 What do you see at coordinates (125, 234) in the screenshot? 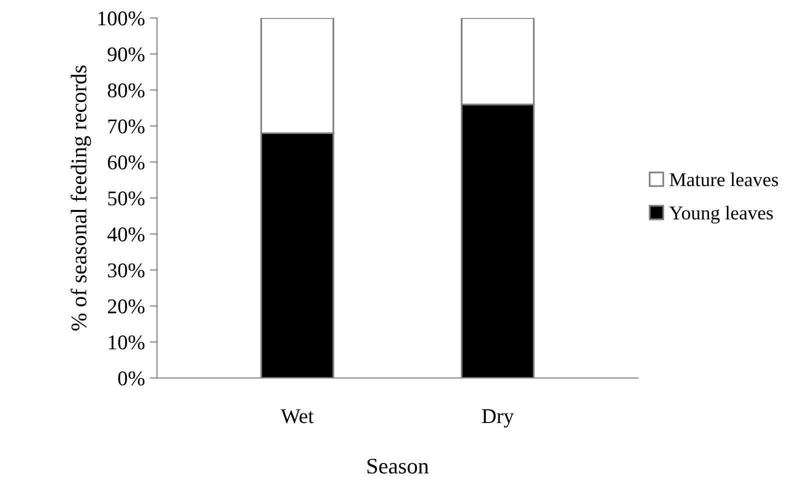
I see `y-tick-label: 40%` at bounding box center [125, 234].